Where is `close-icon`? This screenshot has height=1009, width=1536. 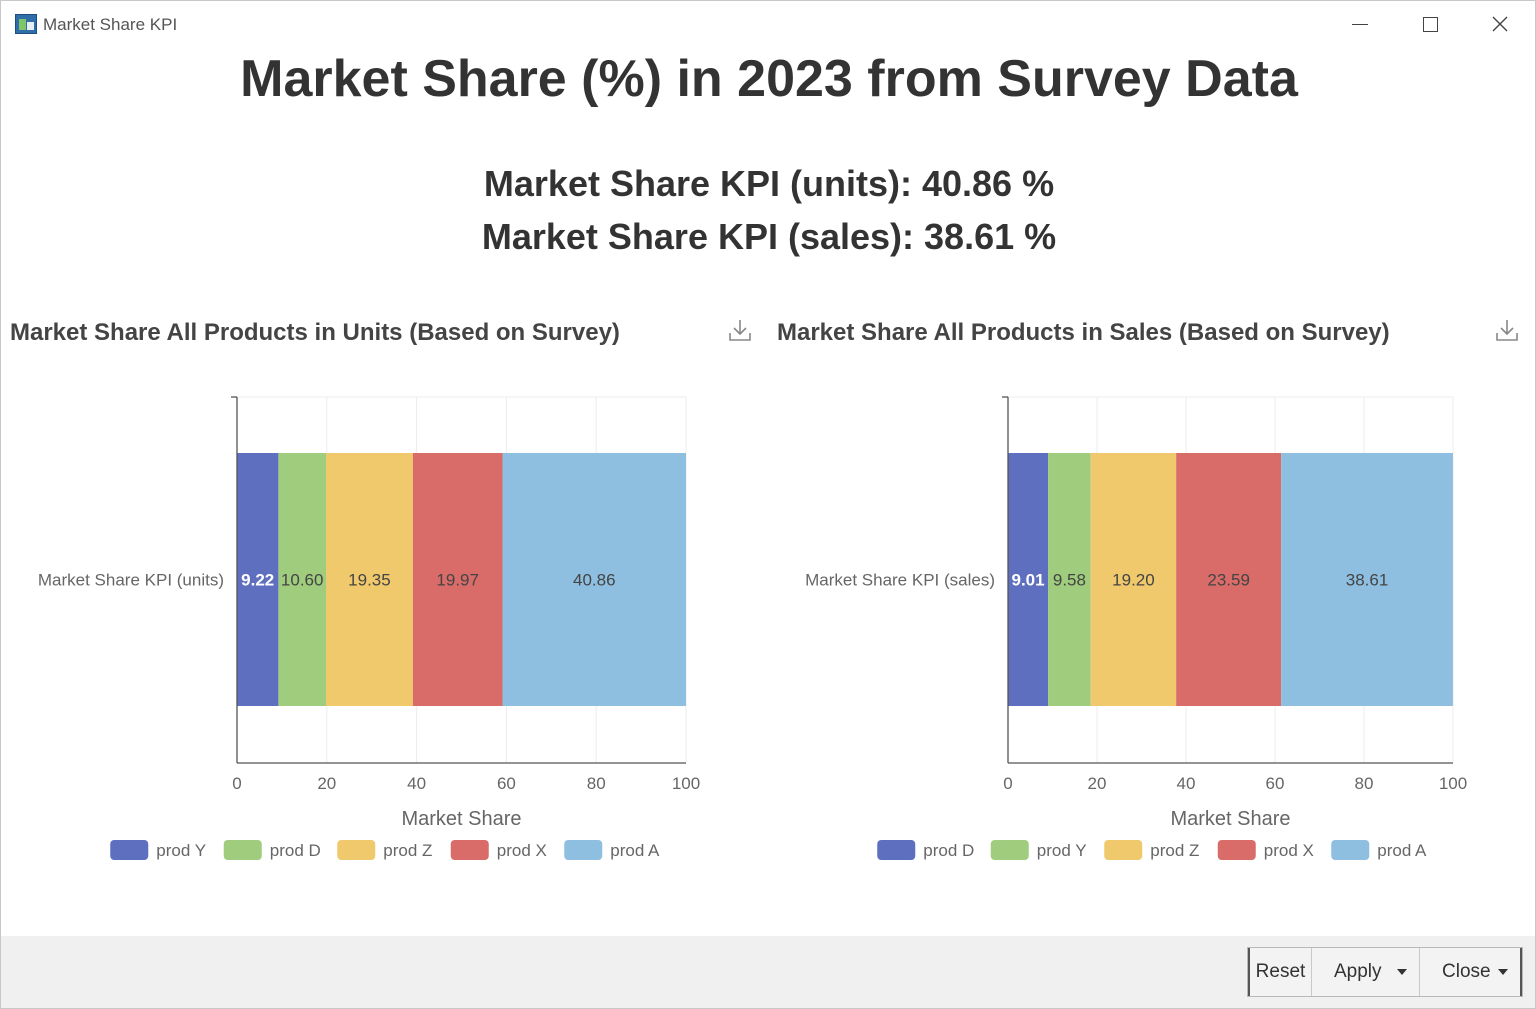
close-icon is located at coordinates (1500, 24).